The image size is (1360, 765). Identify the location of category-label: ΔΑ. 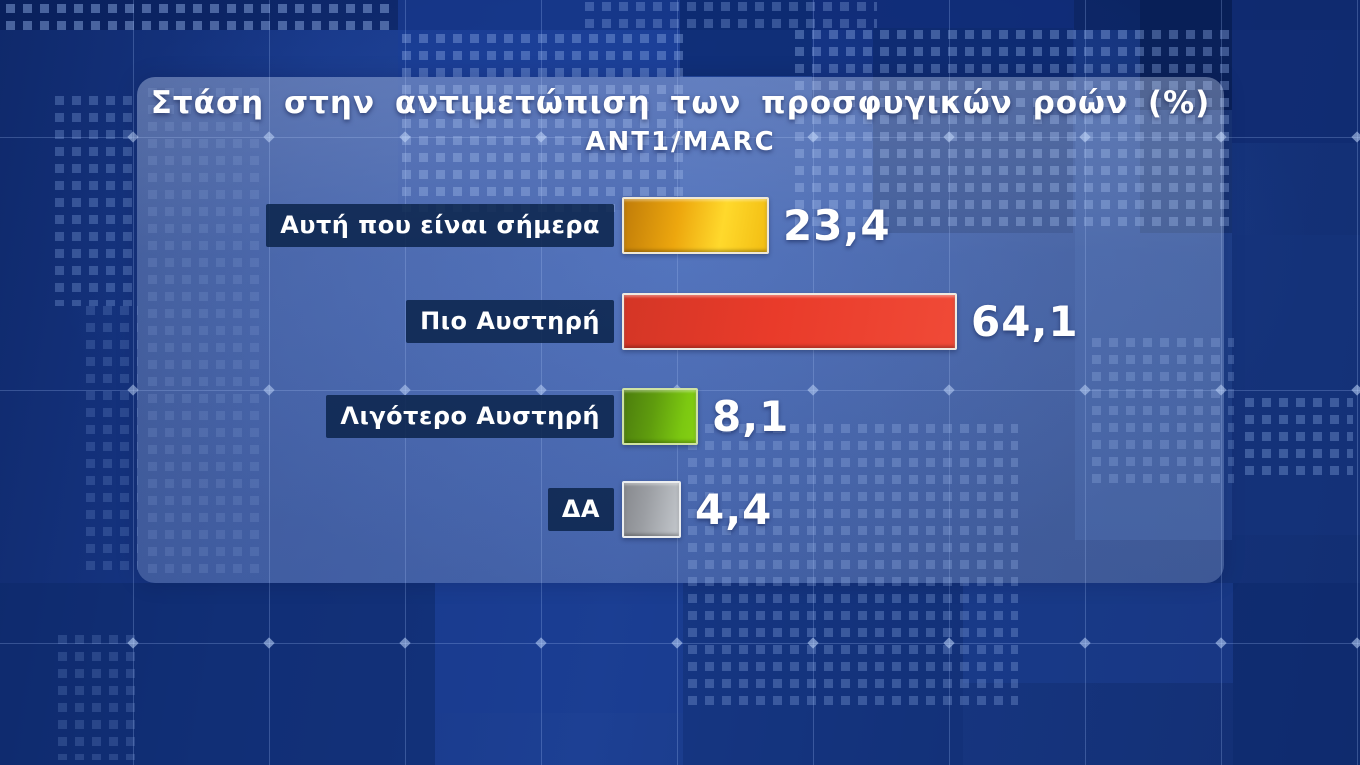
(580, 509).